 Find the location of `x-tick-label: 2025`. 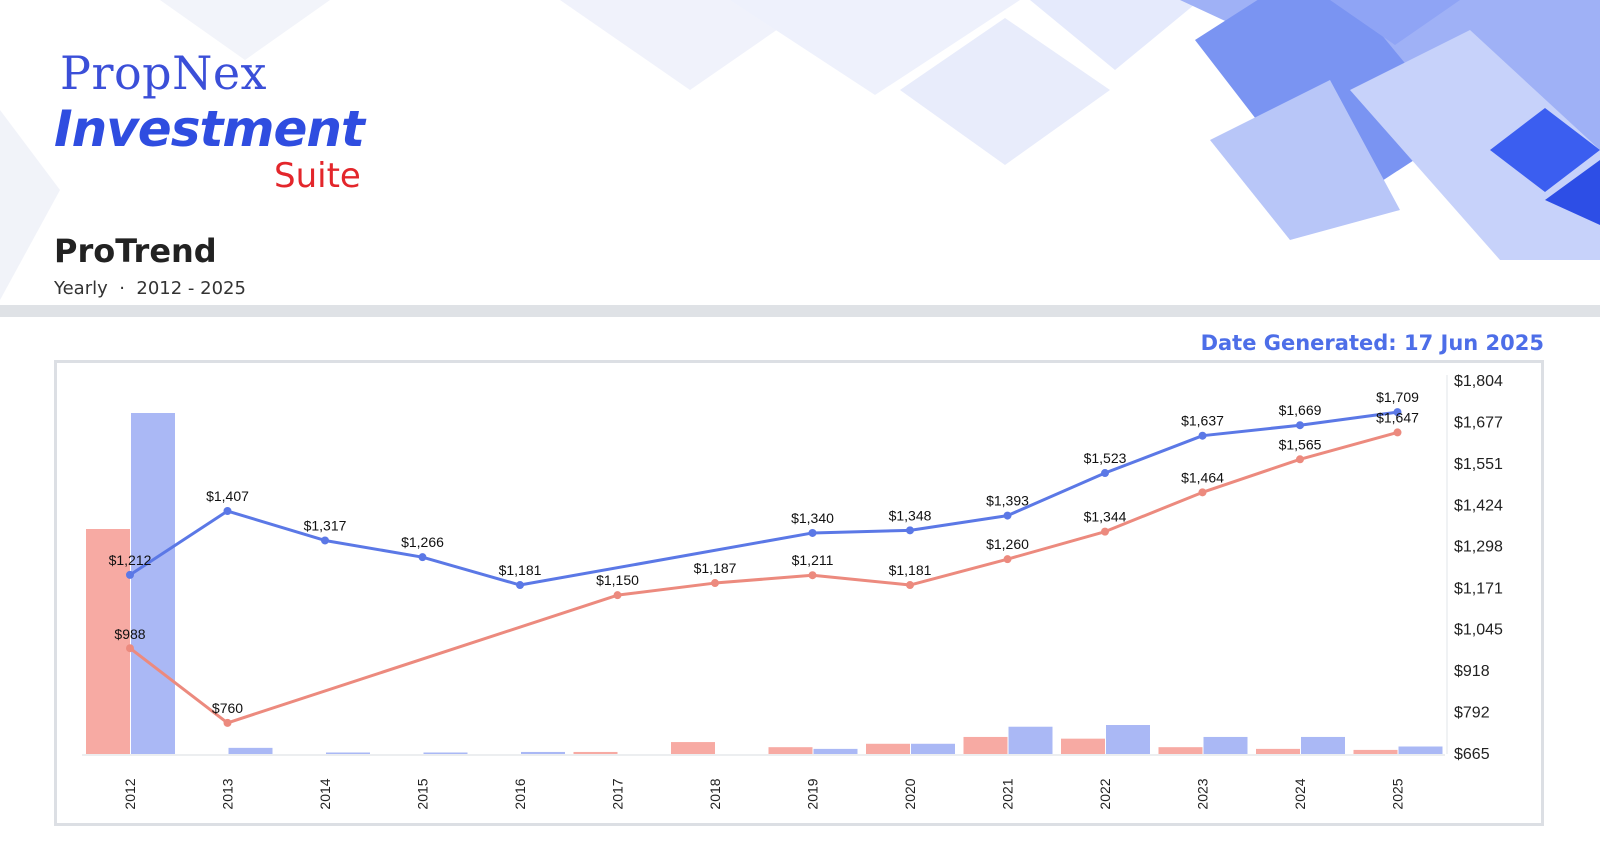

x-tick-label: 2025 is located at coordinates (1398, 793).